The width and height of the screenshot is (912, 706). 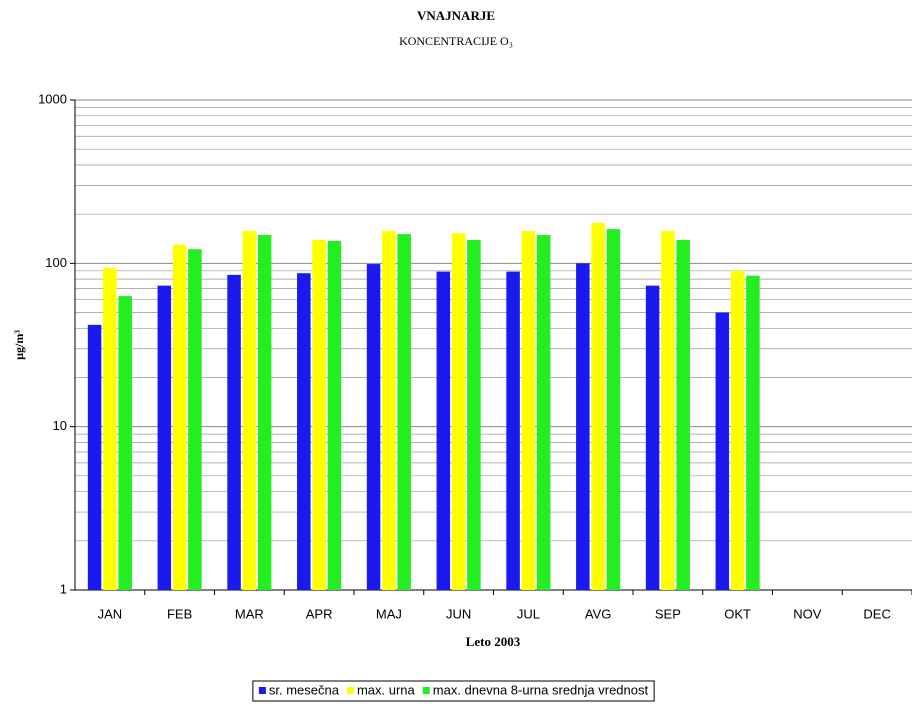 What do you see at coordinates (598, 613) in the screenshot?
I see `x-tick-label: AVG` at bounding box center [598, 613].